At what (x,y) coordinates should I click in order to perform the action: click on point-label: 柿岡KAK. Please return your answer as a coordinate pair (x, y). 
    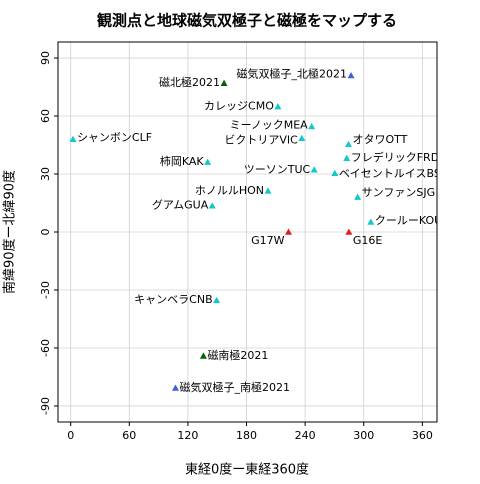
    Looking at the image, I should click on (182, 161).